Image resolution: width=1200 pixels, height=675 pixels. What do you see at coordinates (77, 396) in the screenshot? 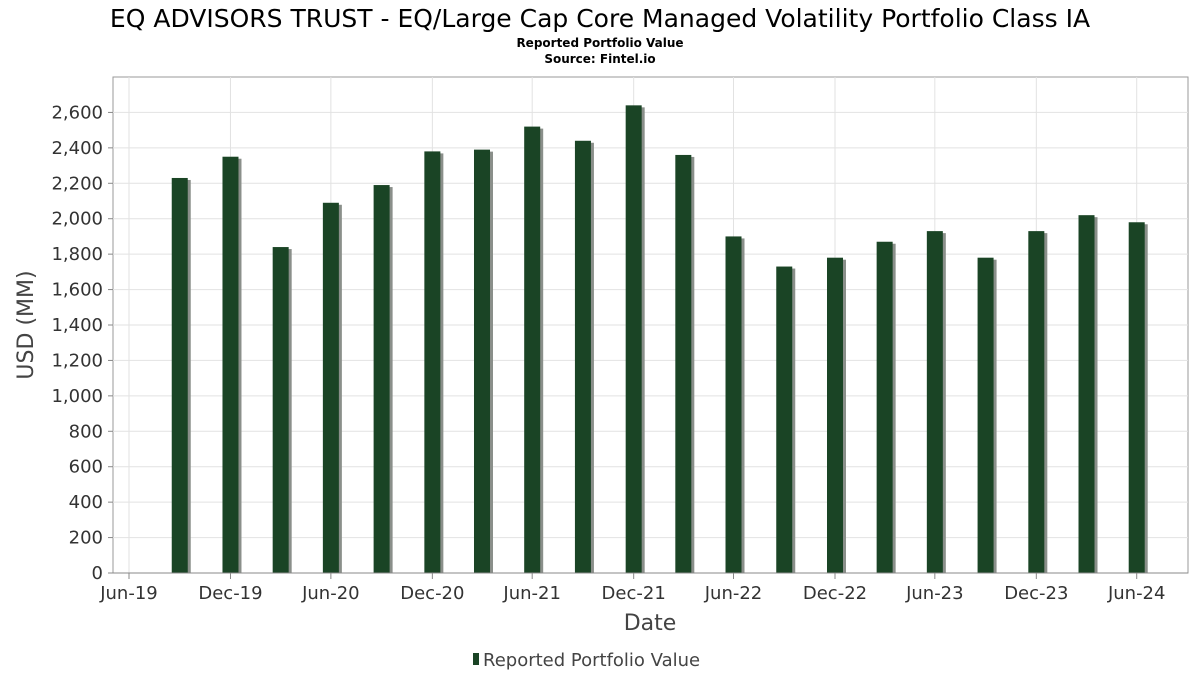
I see `y-tick-label: 1,000` at bounding box center [77, 396].